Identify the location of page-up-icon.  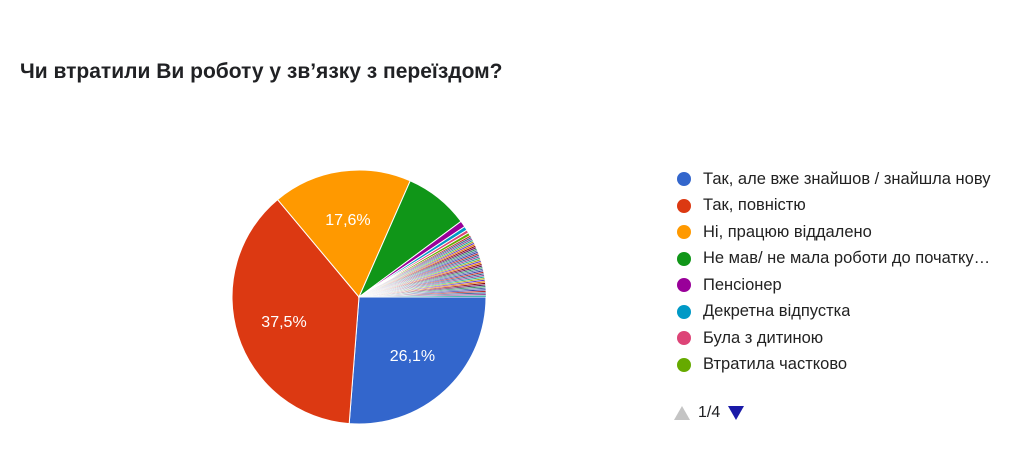
(682, 413).